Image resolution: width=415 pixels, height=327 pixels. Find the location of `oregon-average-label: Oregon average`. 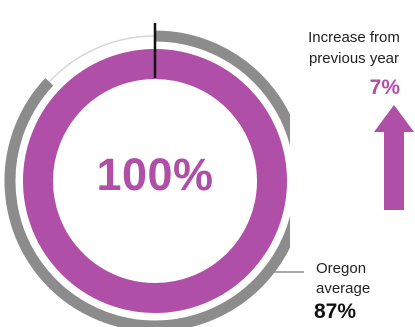

oregon-average-label: Oregon average is located at coordinates (363, 279).